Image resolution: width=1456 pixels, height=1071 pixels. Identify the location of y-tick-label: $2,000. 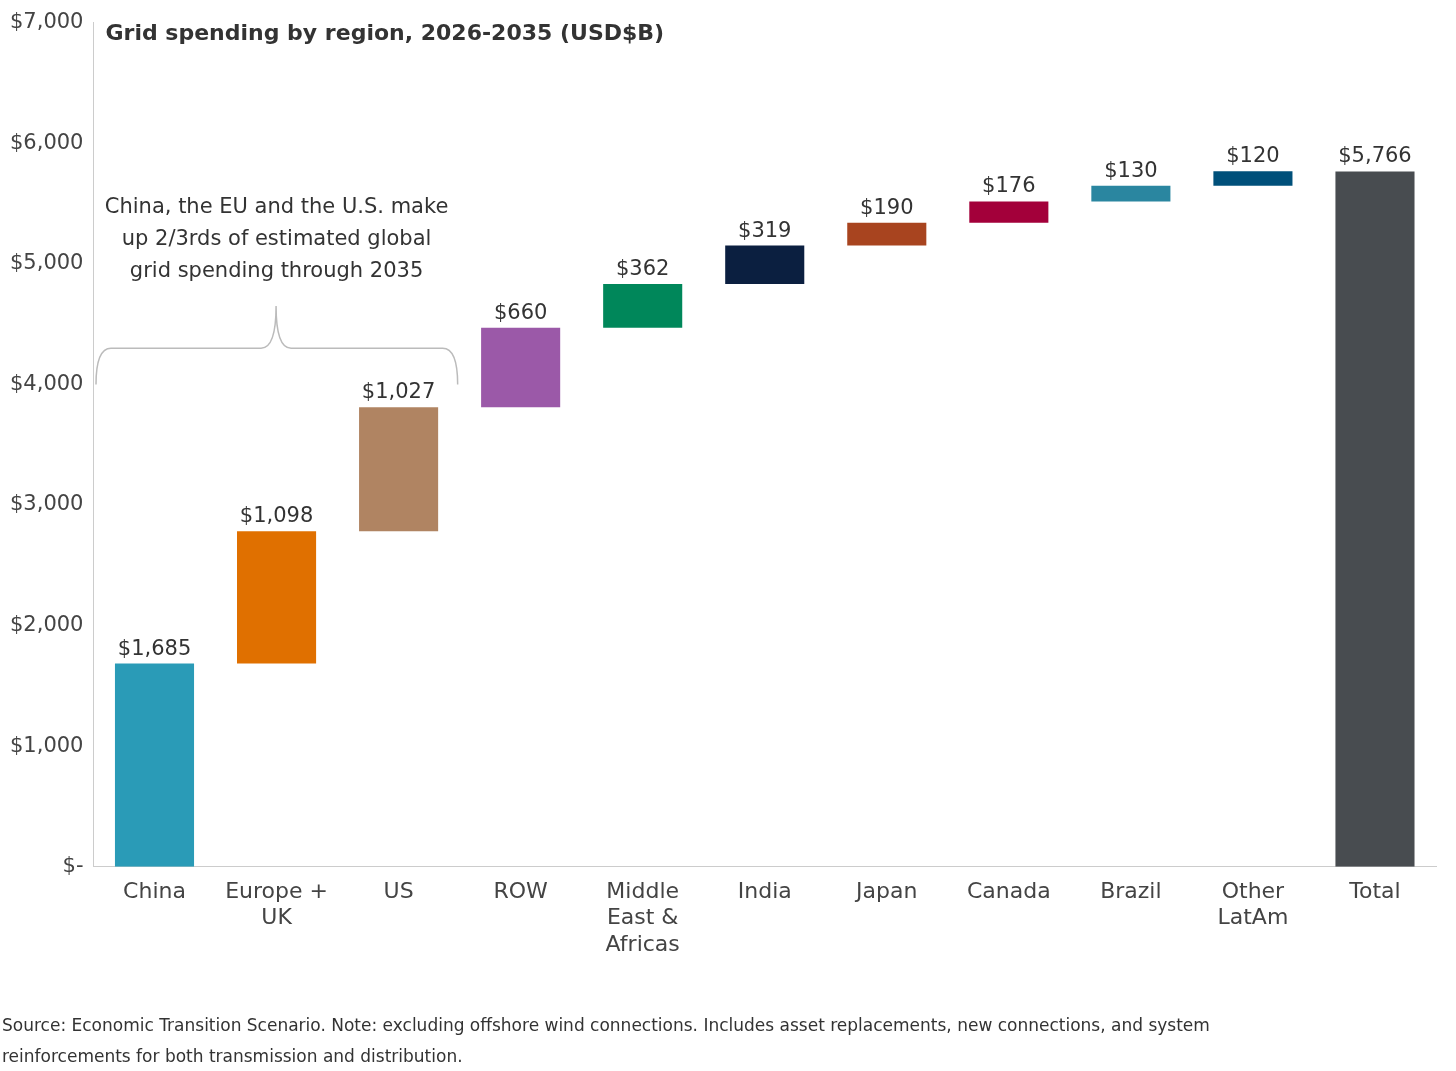
(47, 624).